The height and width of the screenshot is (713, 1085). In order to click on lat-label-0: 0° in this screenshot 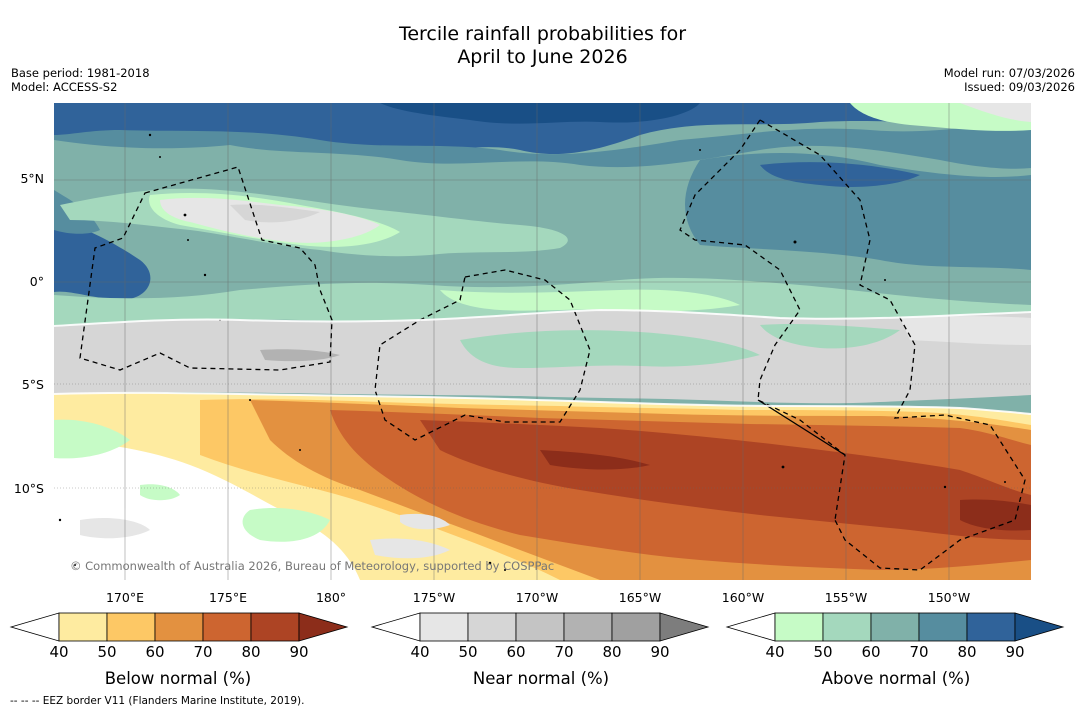, I will do `click(36, 281)`.